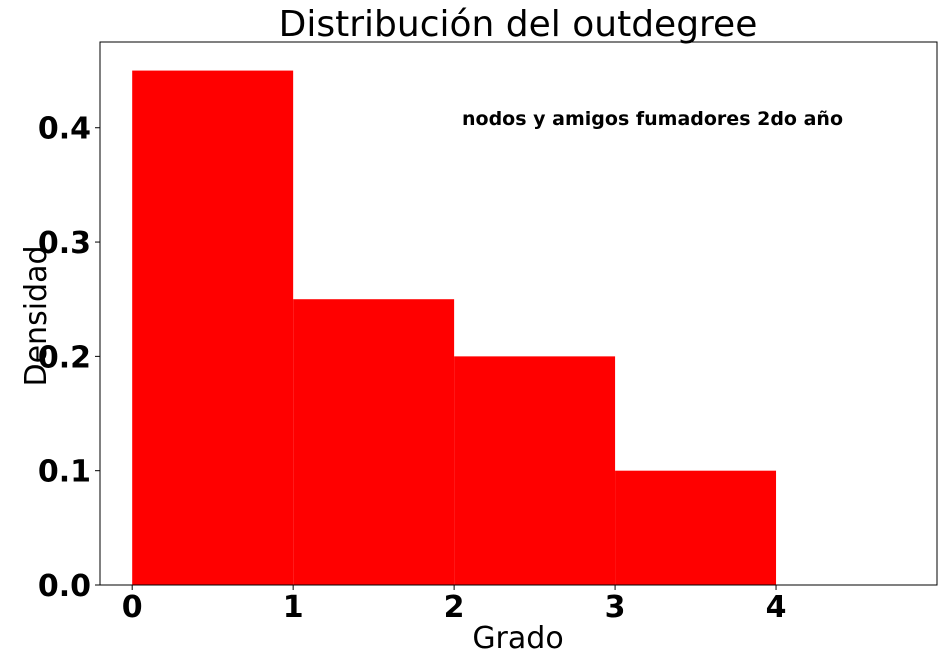  Describe the element at coordinates (518, 24) in the screenshot. I see `chart-title: Distribución del outdegree` at that location.